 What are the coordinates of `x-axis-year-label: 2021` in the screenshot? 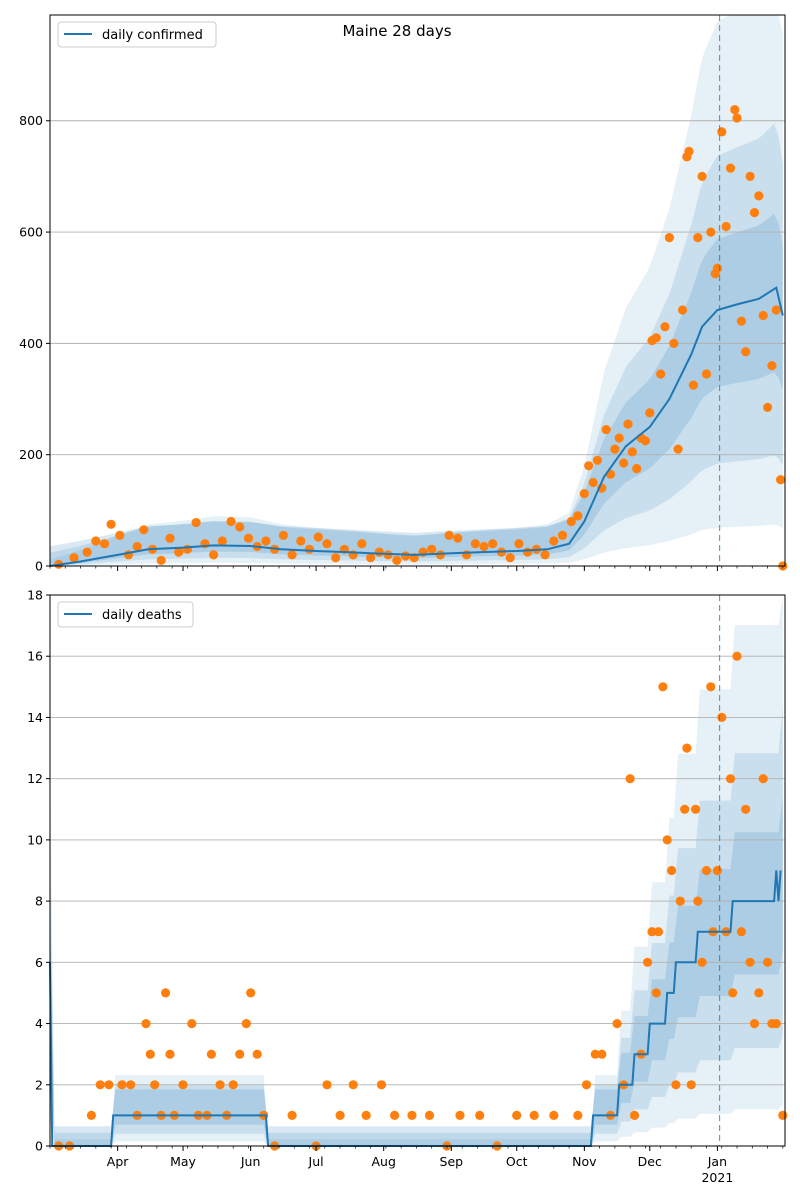 It's located at (717, 1177).